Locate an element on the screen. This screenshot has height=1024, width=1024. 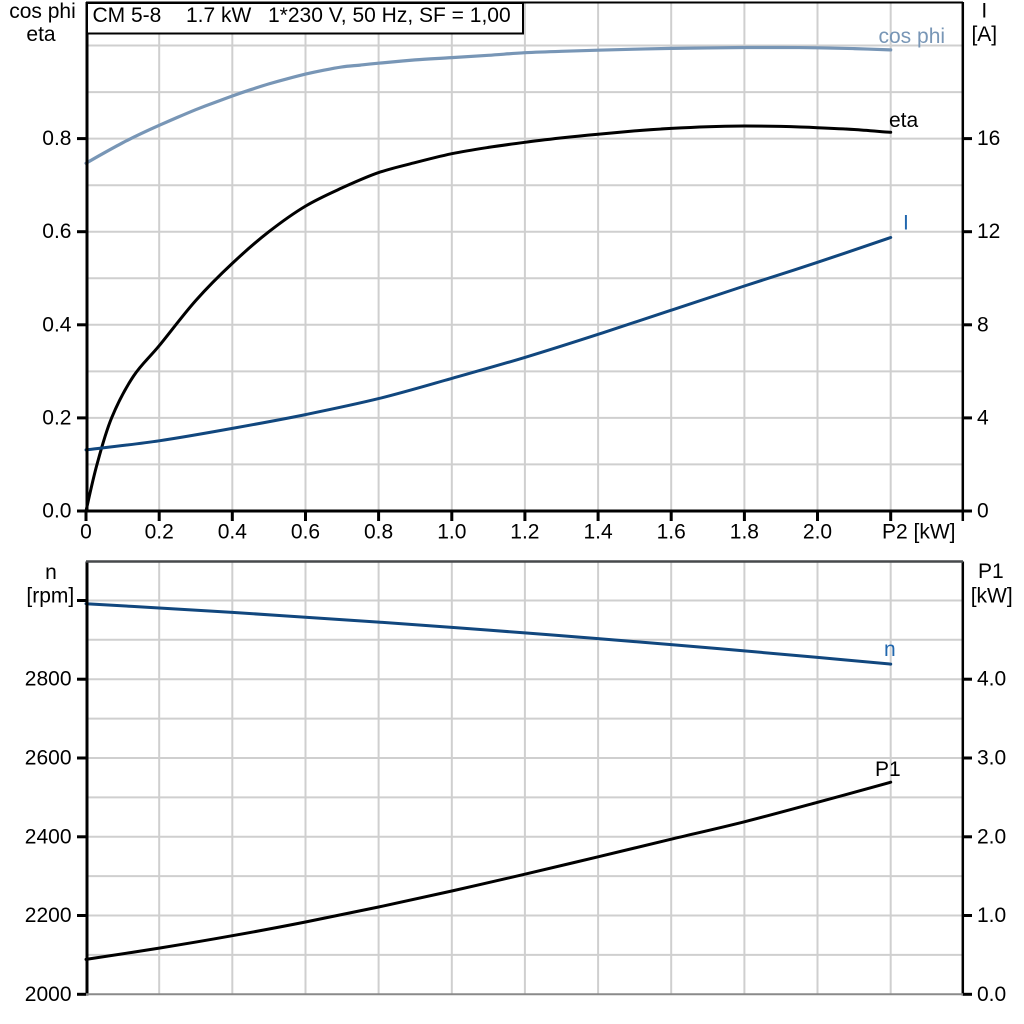
svg-text: [kW] is located at coordinates (992, 596).